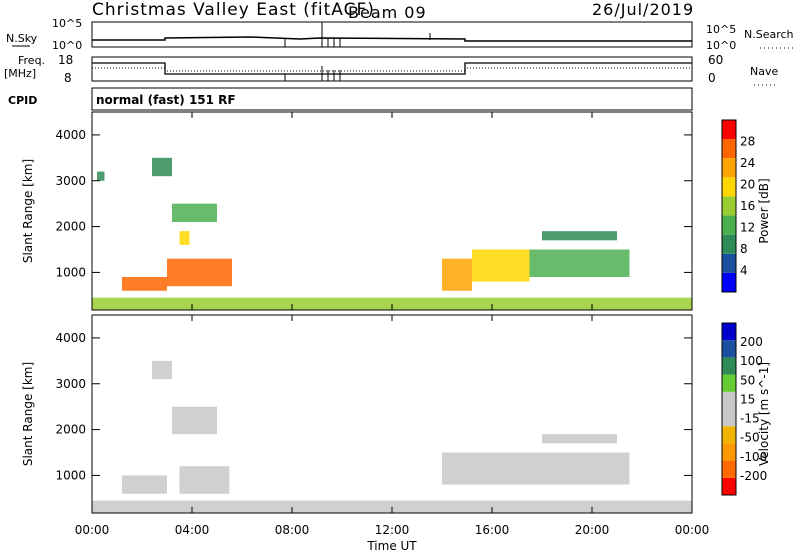  What do you see at coordinates (292, 530) in the screenshot?
I see `x-tick-label: 08:00` at bounding box center [292, 530].